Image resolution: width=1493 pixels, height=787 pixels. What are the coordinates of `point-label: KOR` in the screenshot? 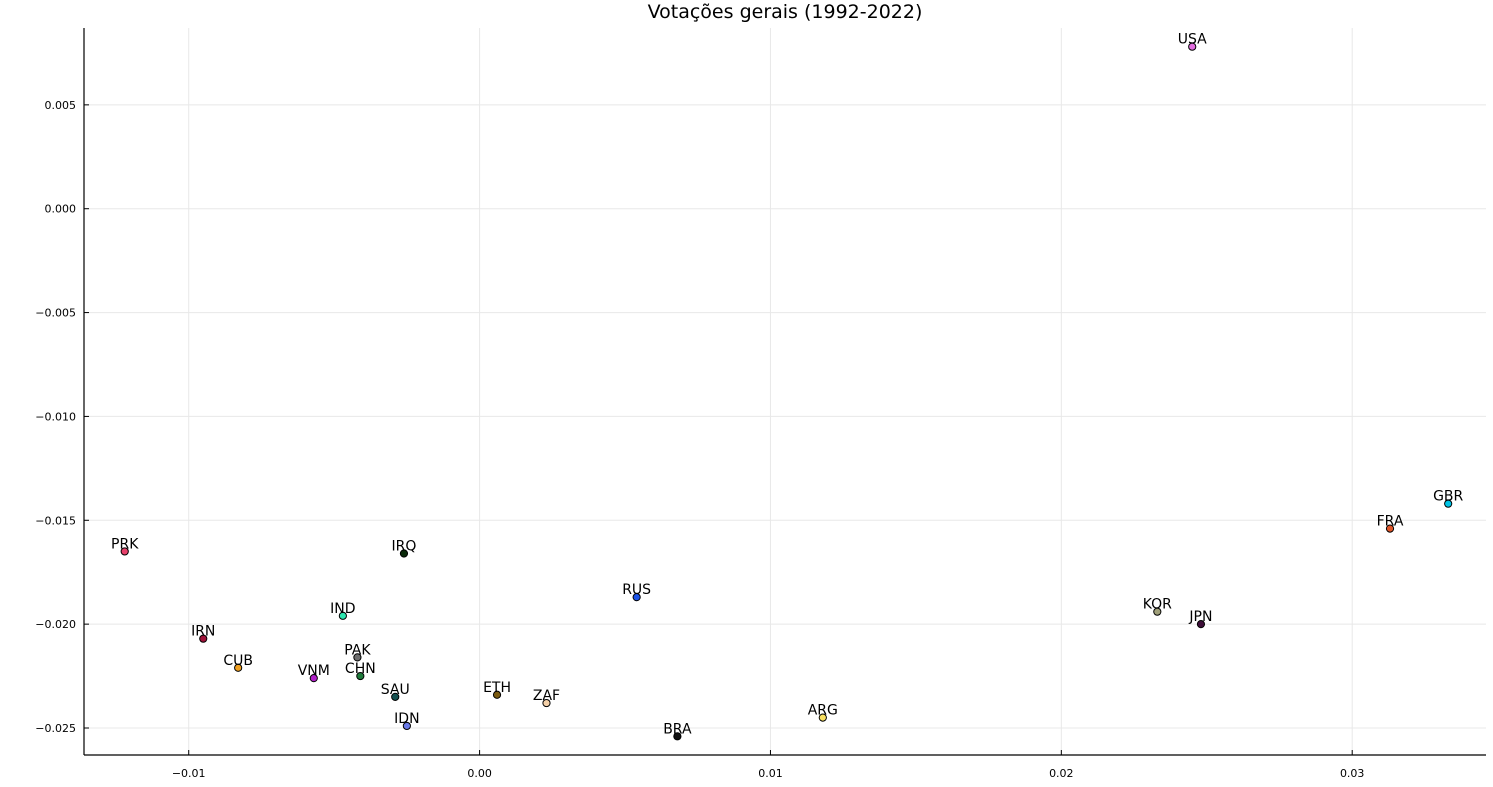 It's located at (1157, 605).